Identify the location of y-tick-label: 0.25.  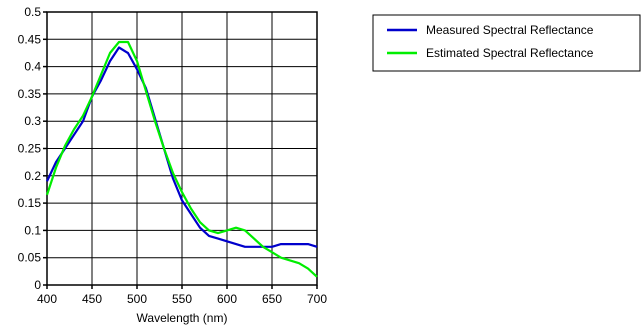
(30, 149).